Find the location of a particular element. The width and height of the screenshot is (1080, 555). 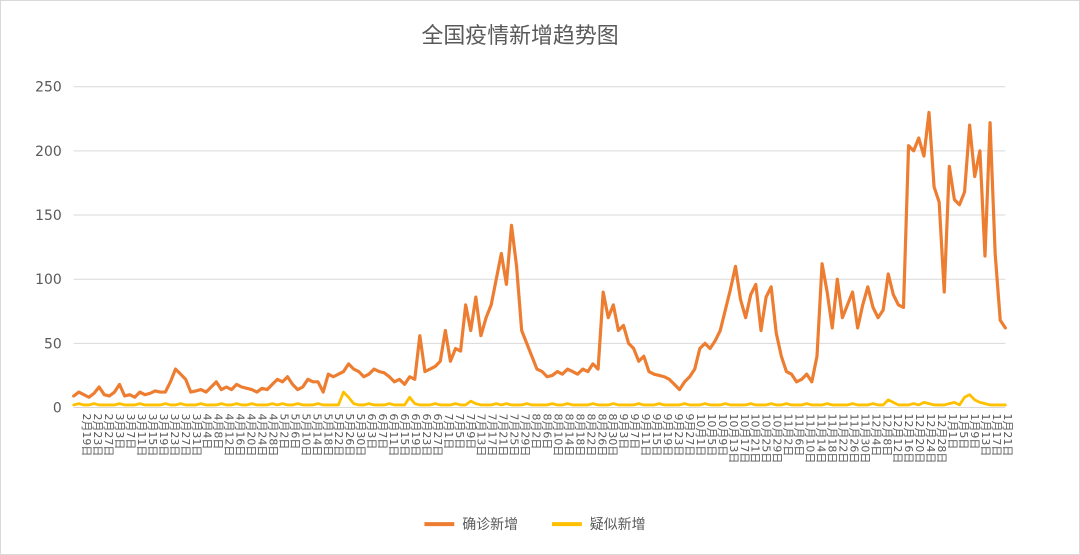

x-tick-label: 2月27日 is located at coordinates (108, 435).